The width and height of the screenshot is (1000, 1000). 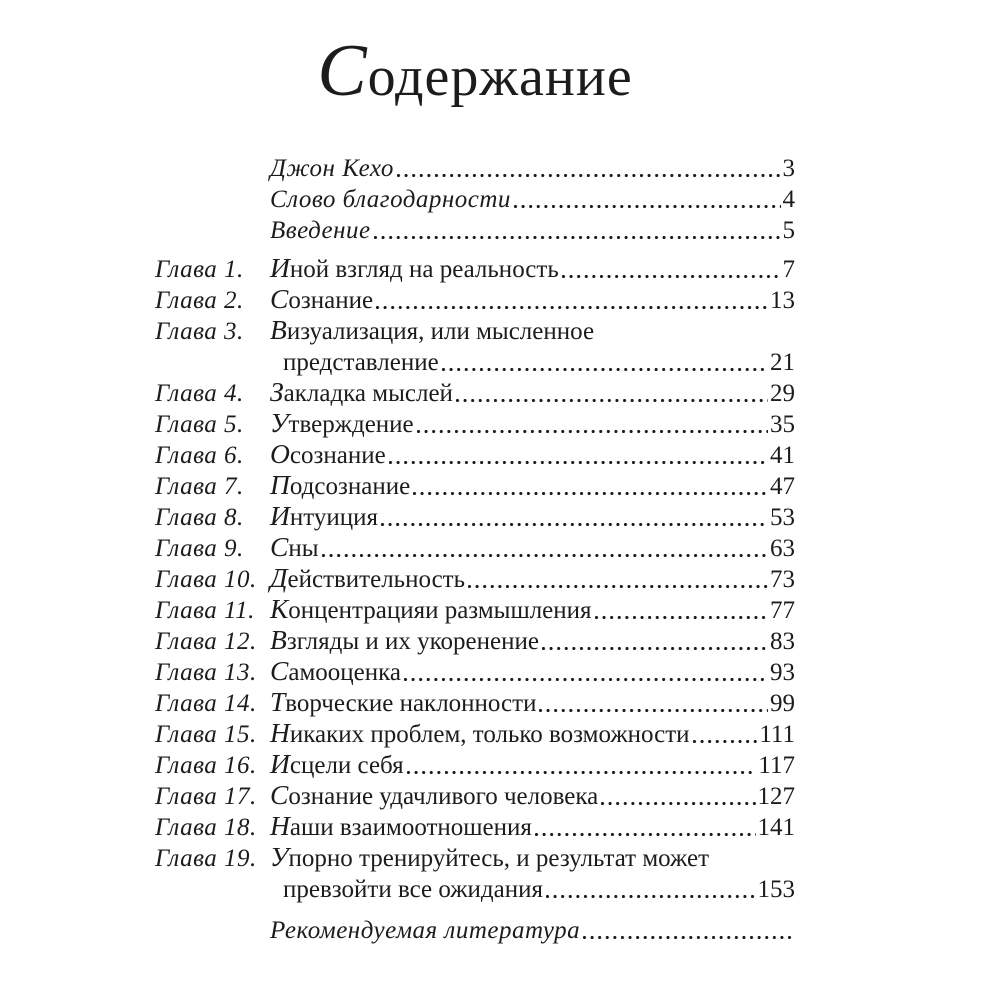 I want to click on fancy-initial: Н, so click(x=280, y=825).